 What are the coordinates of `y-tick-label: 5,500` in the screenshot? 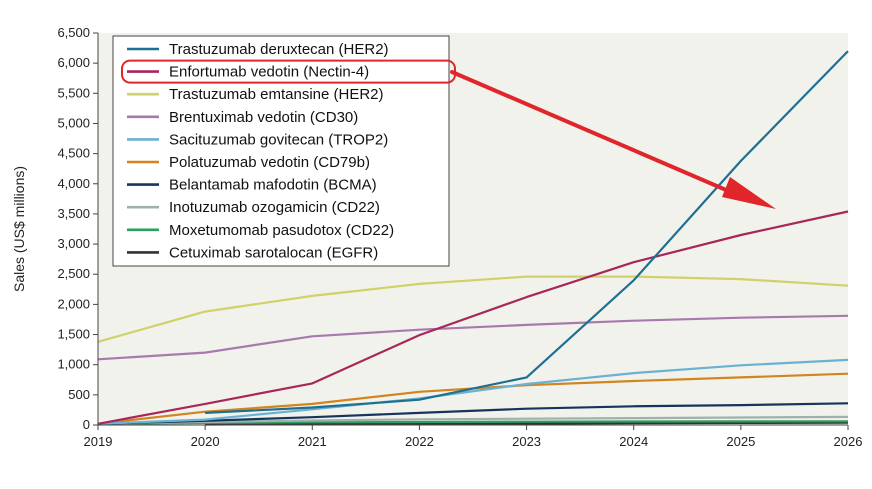 It's located at (73, 92).